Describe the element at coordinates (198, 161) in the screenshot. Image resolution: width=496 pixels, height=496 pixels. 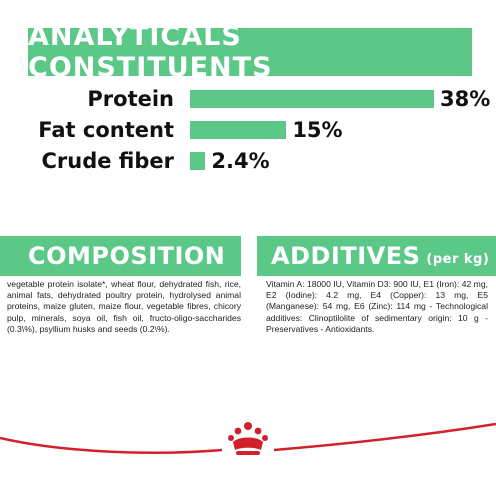
I see `crude-fiber-bar` at that location.